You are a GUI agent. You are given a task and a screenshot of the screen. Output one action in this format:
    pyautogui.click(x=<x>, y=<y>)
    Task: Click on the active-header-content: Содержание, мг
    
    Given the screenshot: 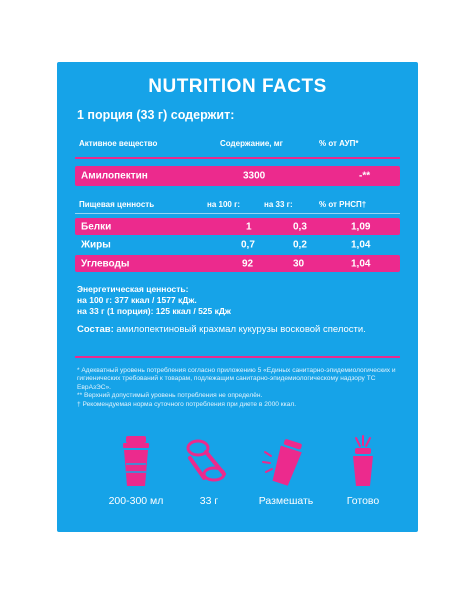 What is the action you would take?
    pyautogui.click(x=251, y=143)
    